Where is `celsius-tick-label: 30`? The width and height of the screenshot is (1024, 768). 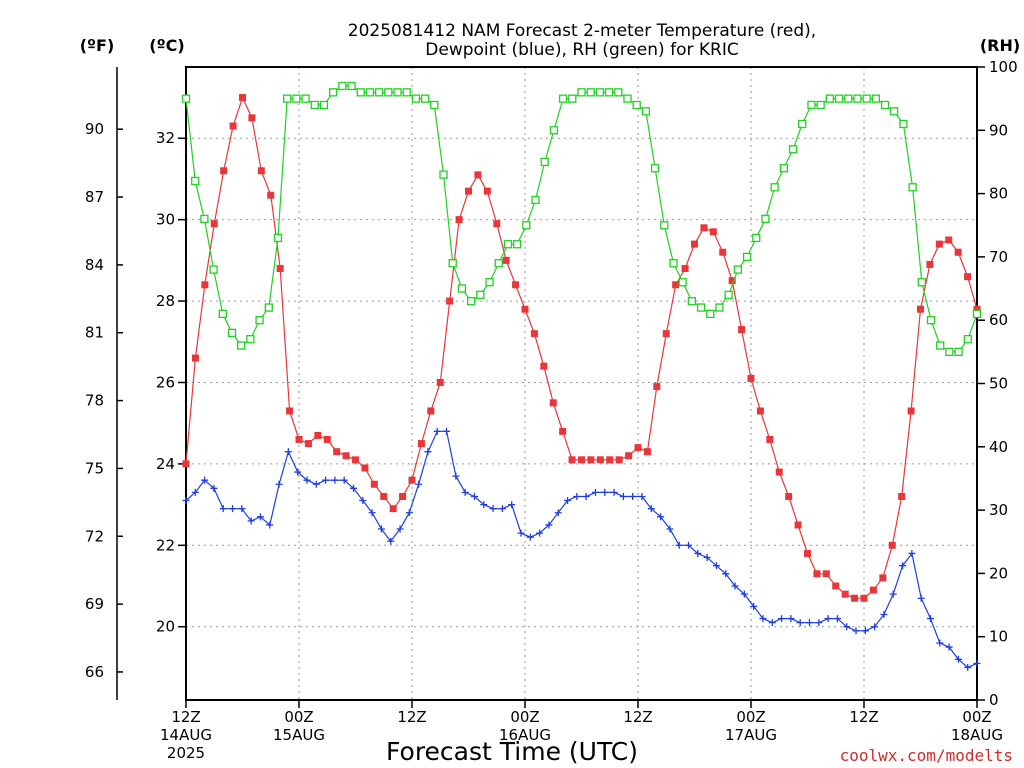
celsius-tick-label: 30 is located at coordinates (165, 220).